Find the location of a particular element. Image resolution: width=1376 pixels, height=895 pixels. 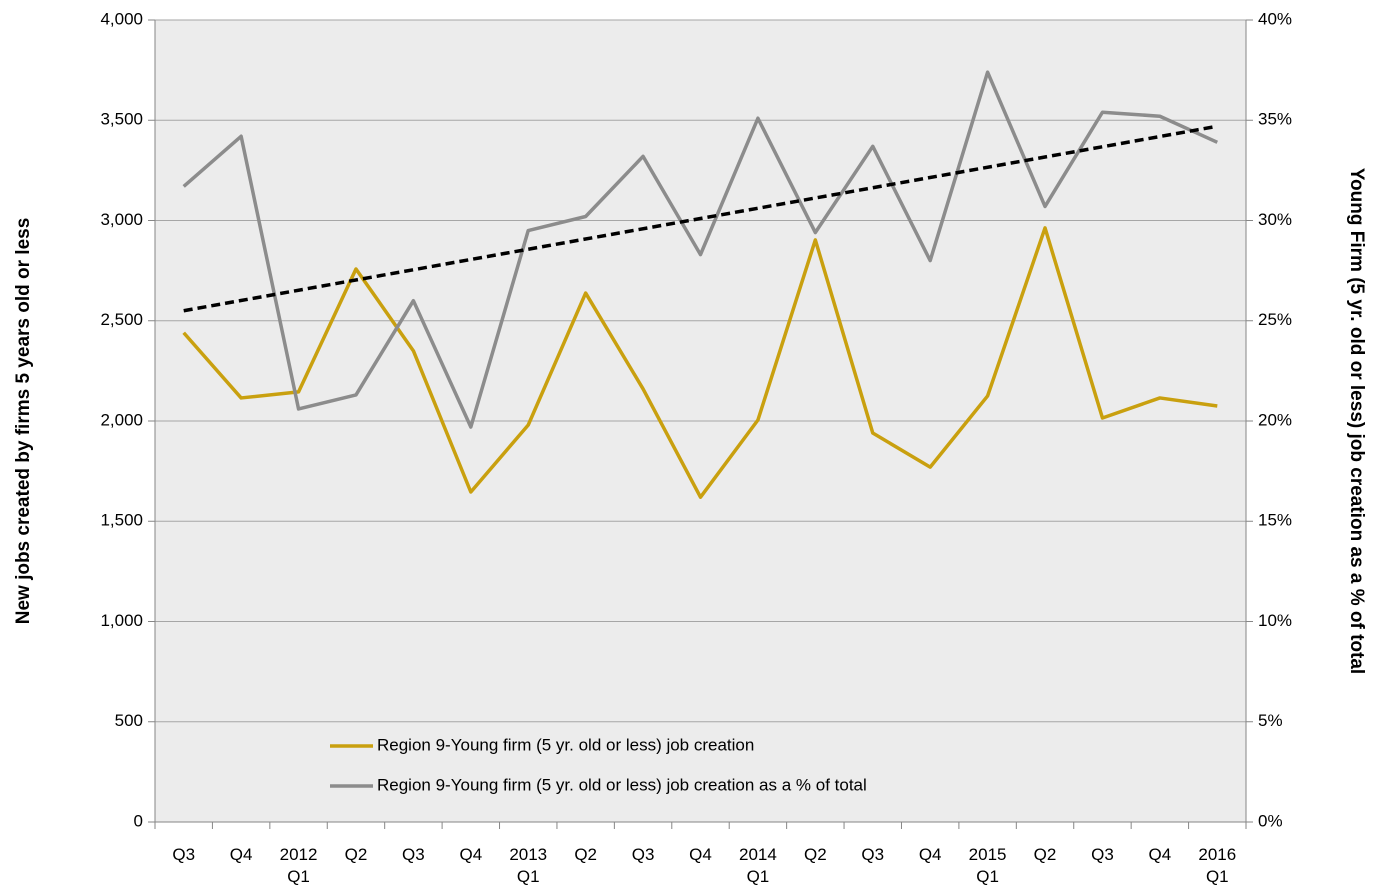

x-tick-label: 2012 Q1 is located at coordinates (298, 865).